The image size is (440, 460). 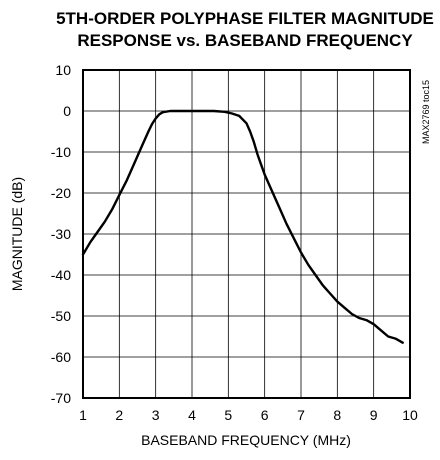 What do you see at coordinates (61, 357) in the screenshot?
I see `y-tick-label: -60` at bounding box center [61, 357].